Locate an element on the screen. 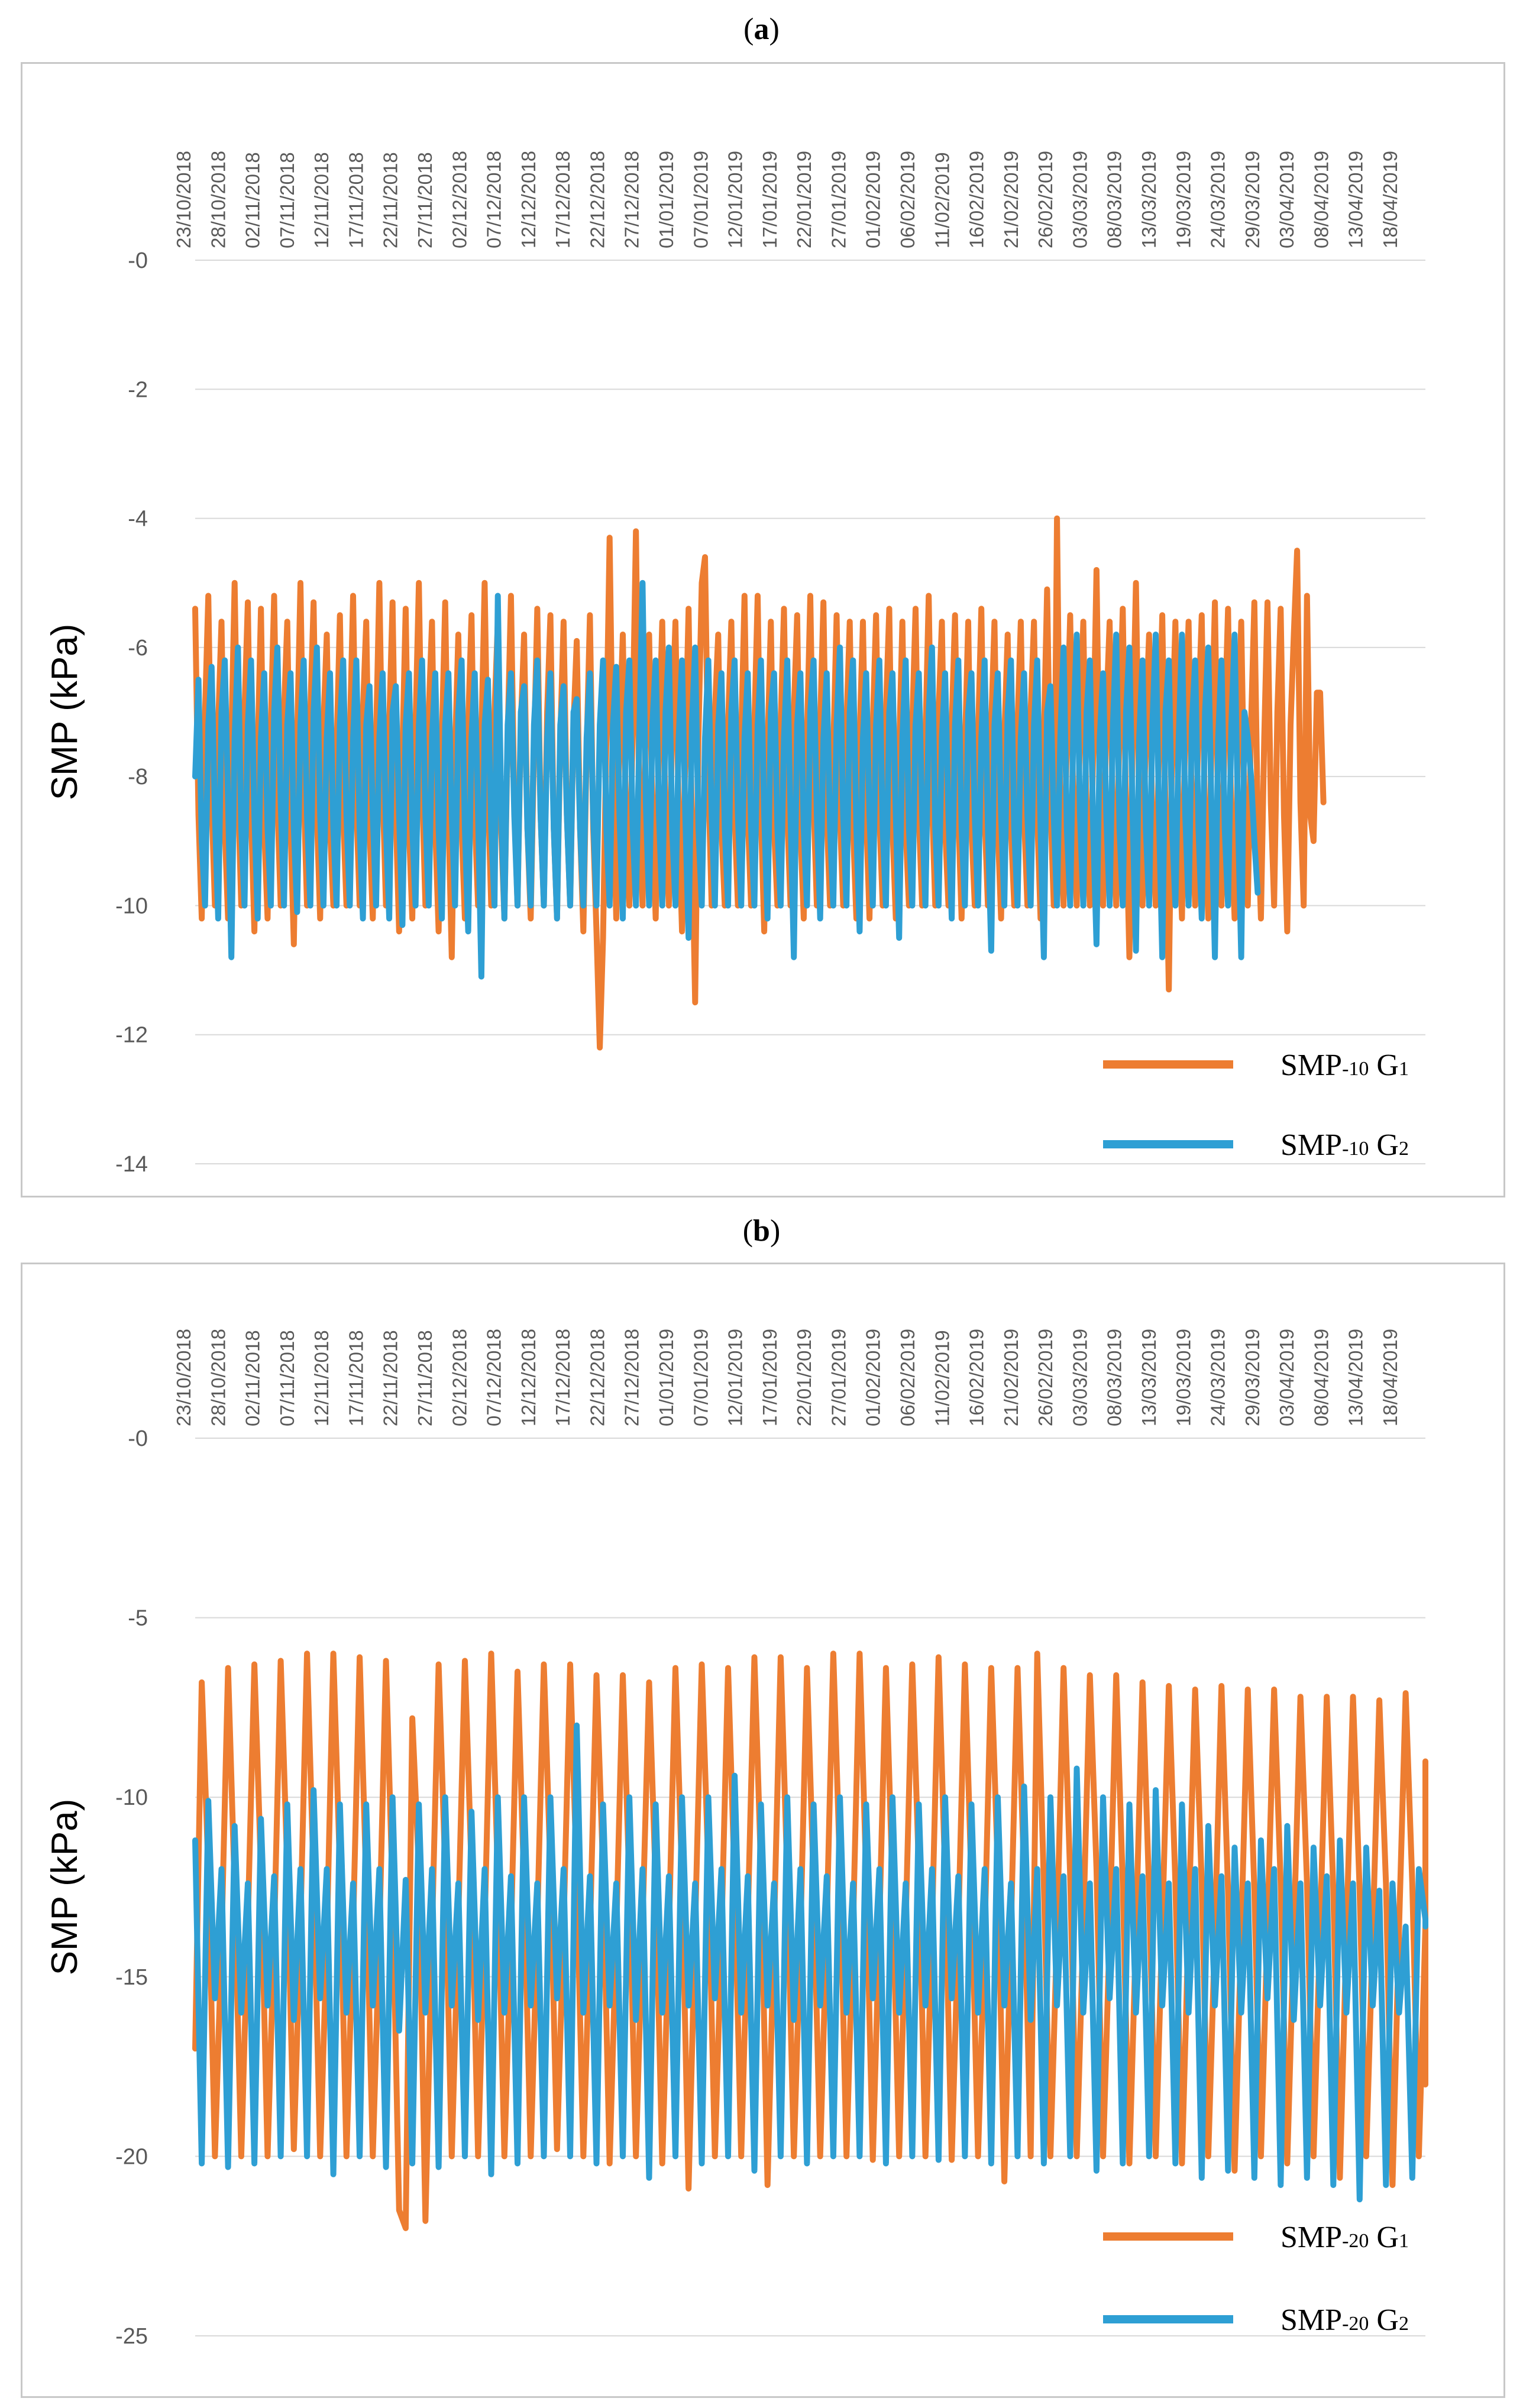 This screenshot has height=2408, width=1523. legend-label-2: SMP-20 G2 is located at coordinates (1345, 2320).